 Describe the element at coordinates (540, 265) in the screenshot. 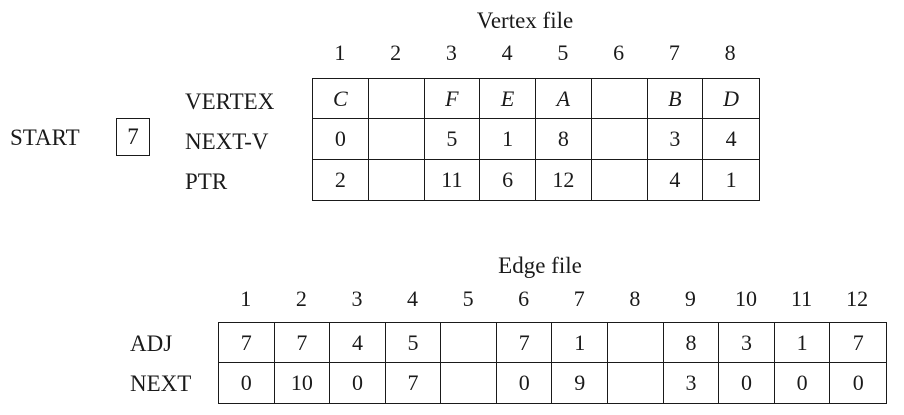

I see `edge-file-title: Edge file` at that location.